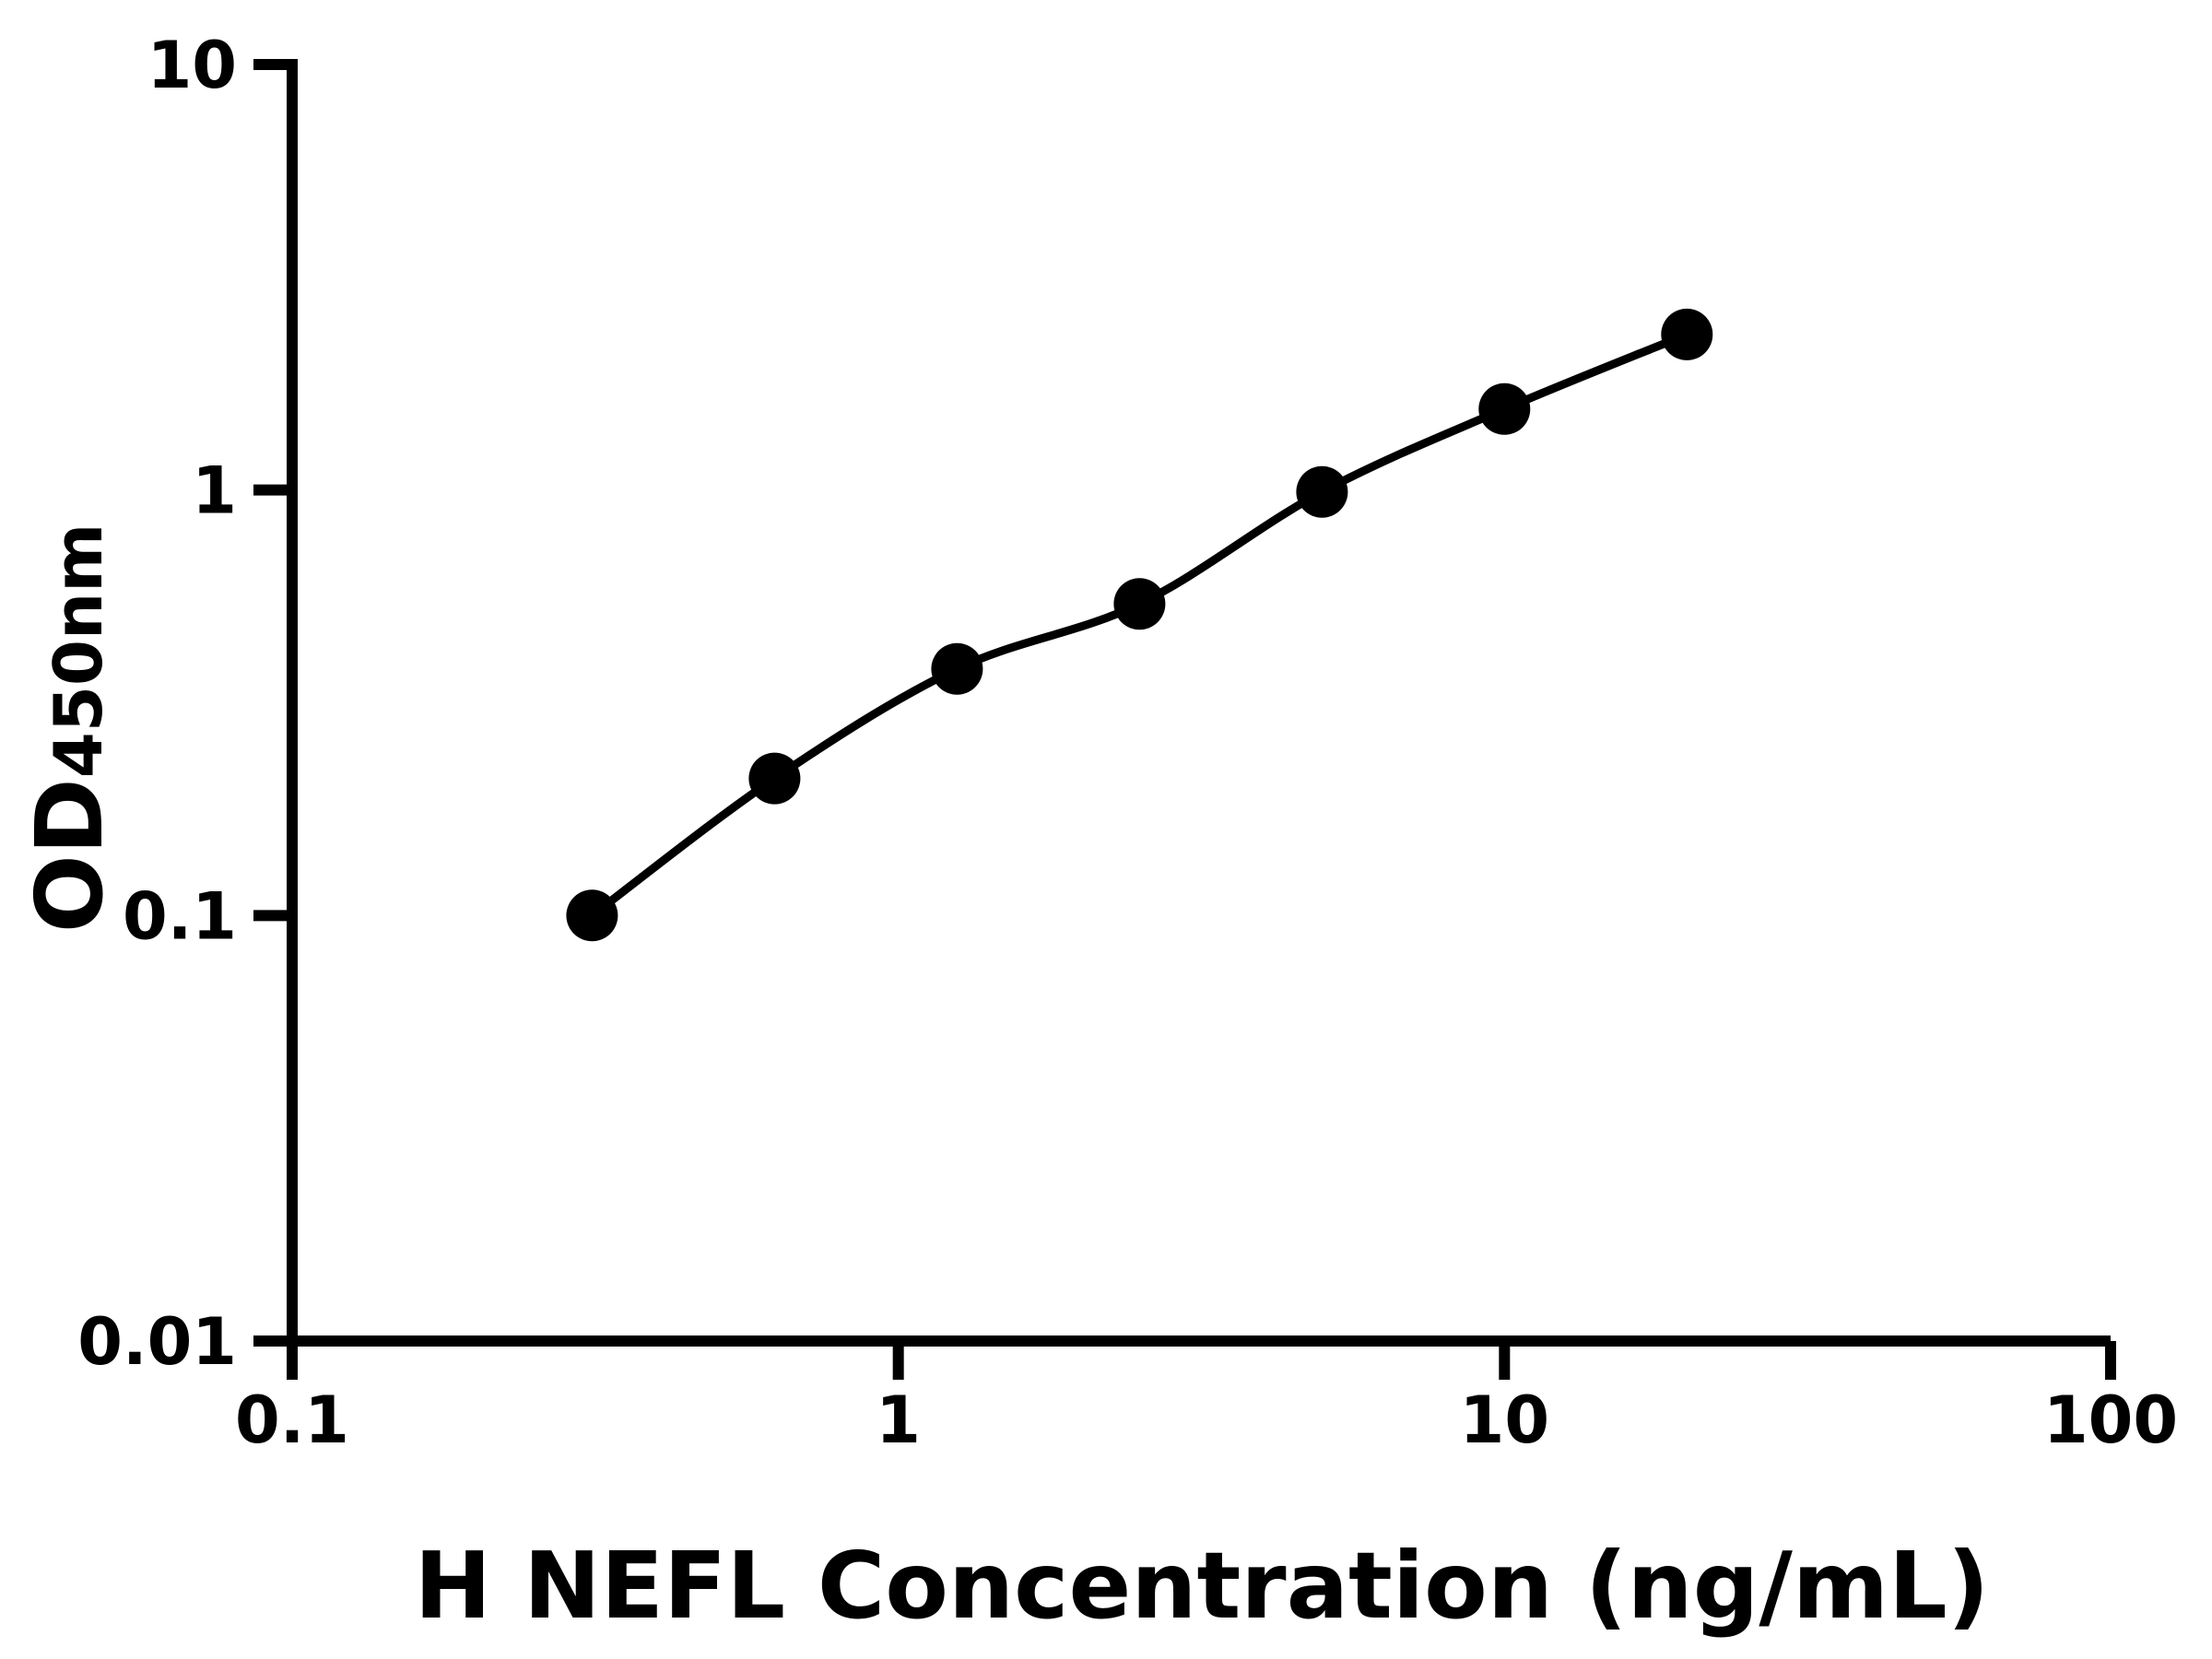 The width and height of the screenshot is (2212, 1659). What do you see at coordinates (2110, 1420) in the screenshot?
I see `x-tick-label: 100` at bounding box center [2110, 1420].